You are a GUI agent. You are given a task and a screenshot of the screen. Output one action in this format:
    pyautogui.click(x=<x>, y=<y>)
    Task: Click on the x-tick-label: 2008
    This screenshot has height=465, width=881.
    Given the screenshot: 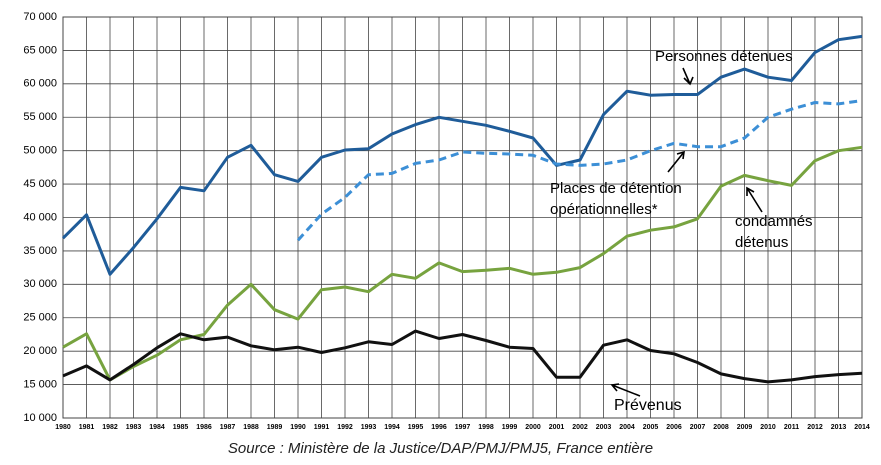 What is the action you would take?
    pyautogui.click(x=721, y=427)
    